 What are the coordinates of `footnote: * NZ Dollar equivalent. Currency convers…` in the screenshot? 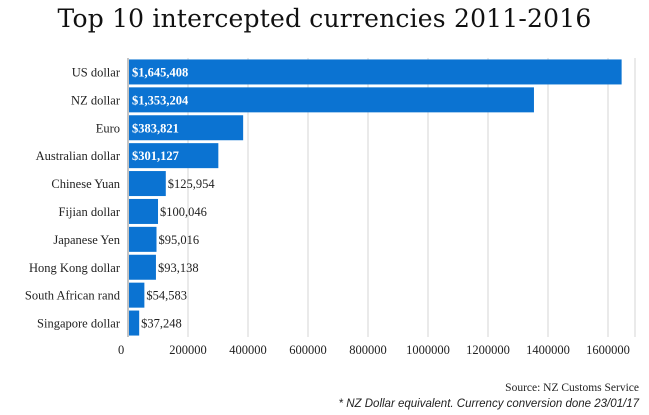 It's located at (488, 404).